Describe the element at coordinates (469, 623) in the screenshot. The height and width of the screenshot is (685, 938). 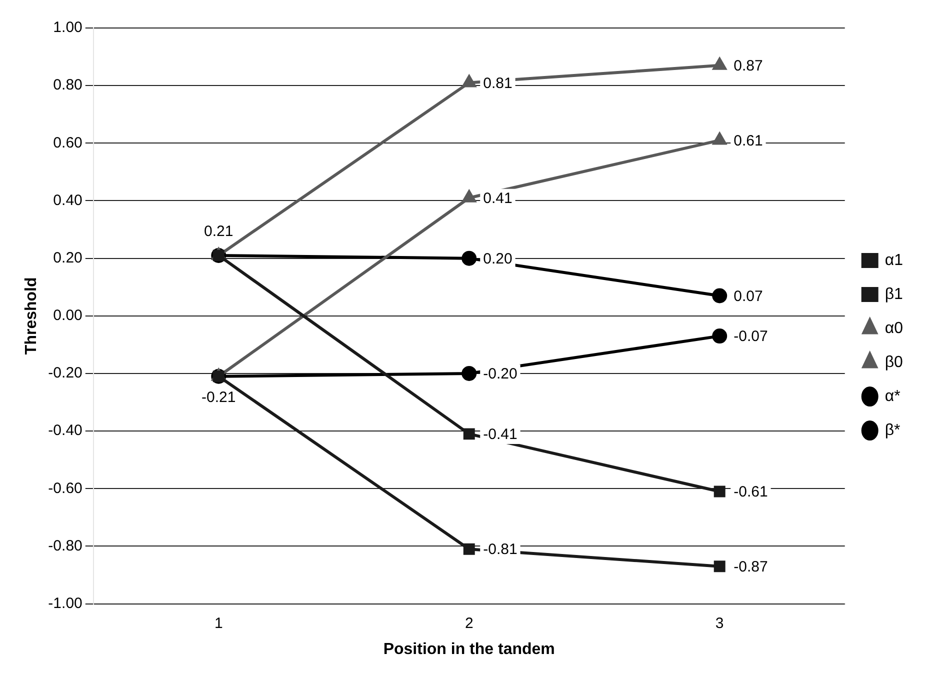
I see `x-tick-label: 2` at that location.